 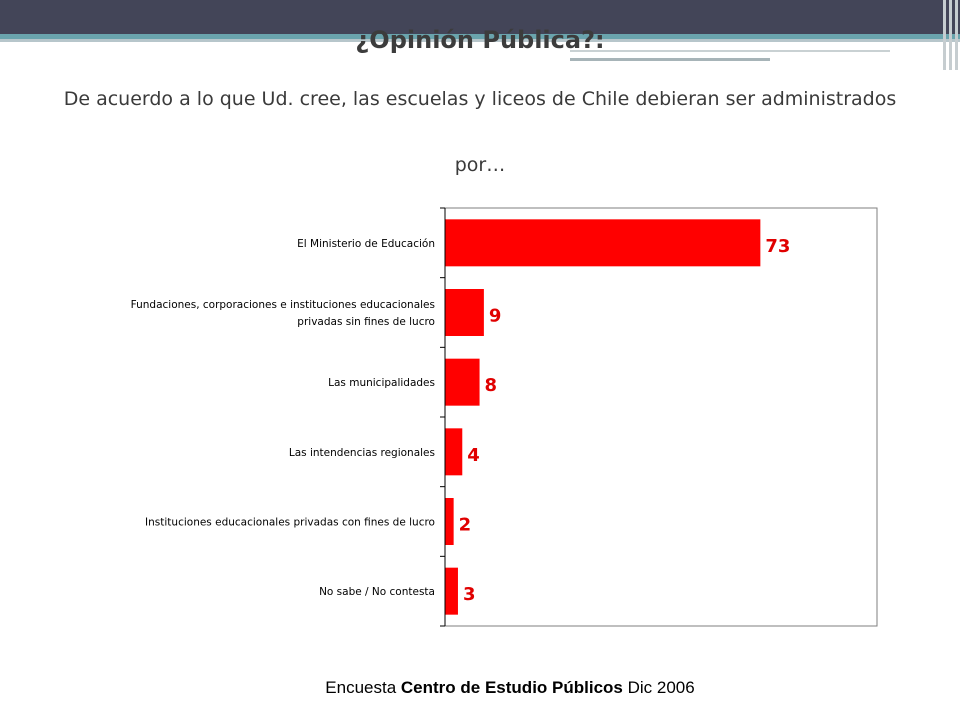 I want to click on header-bar, so click(x=480, y=17).